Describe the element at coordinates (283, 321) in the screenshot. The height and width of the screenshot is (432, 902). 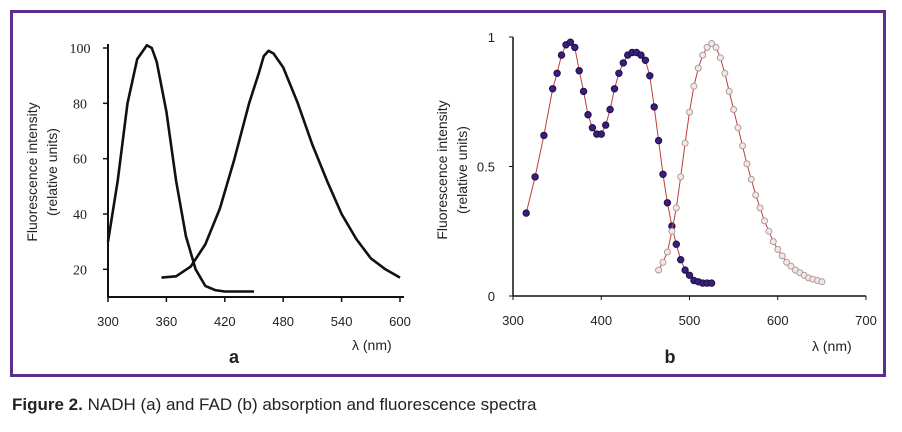
I see `panel-a-x-tick-label: 480` at that location.